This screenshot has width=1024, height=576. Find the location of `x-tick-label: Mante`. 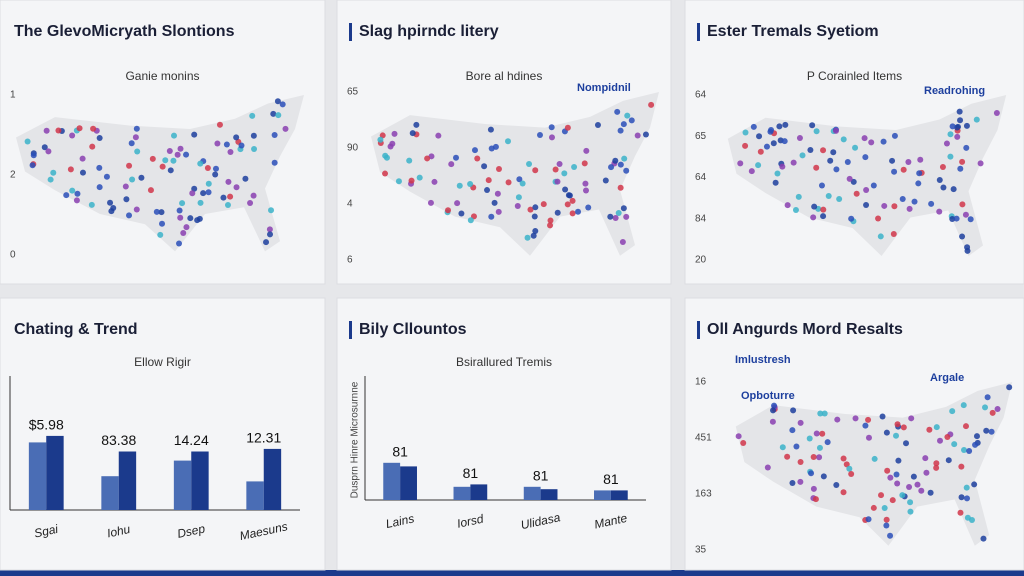

x-tick-label: Mante is located at coordinates (611, 521).